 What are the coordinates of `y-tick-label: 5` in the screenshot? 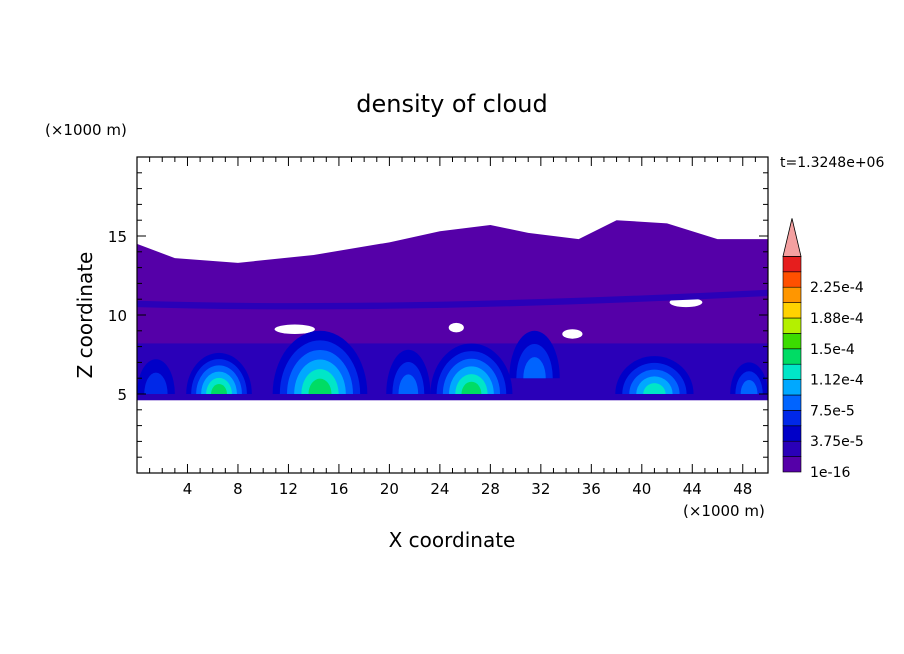 It's located at (122, 395).